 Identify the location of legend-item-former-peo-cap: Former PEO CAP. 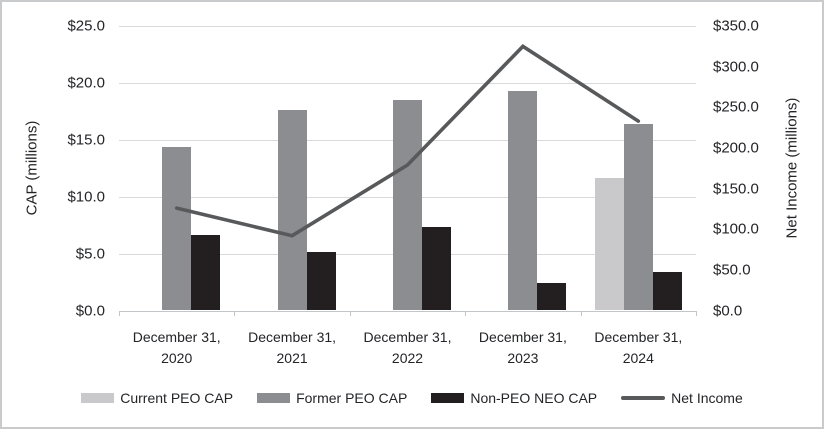
(332, 398).